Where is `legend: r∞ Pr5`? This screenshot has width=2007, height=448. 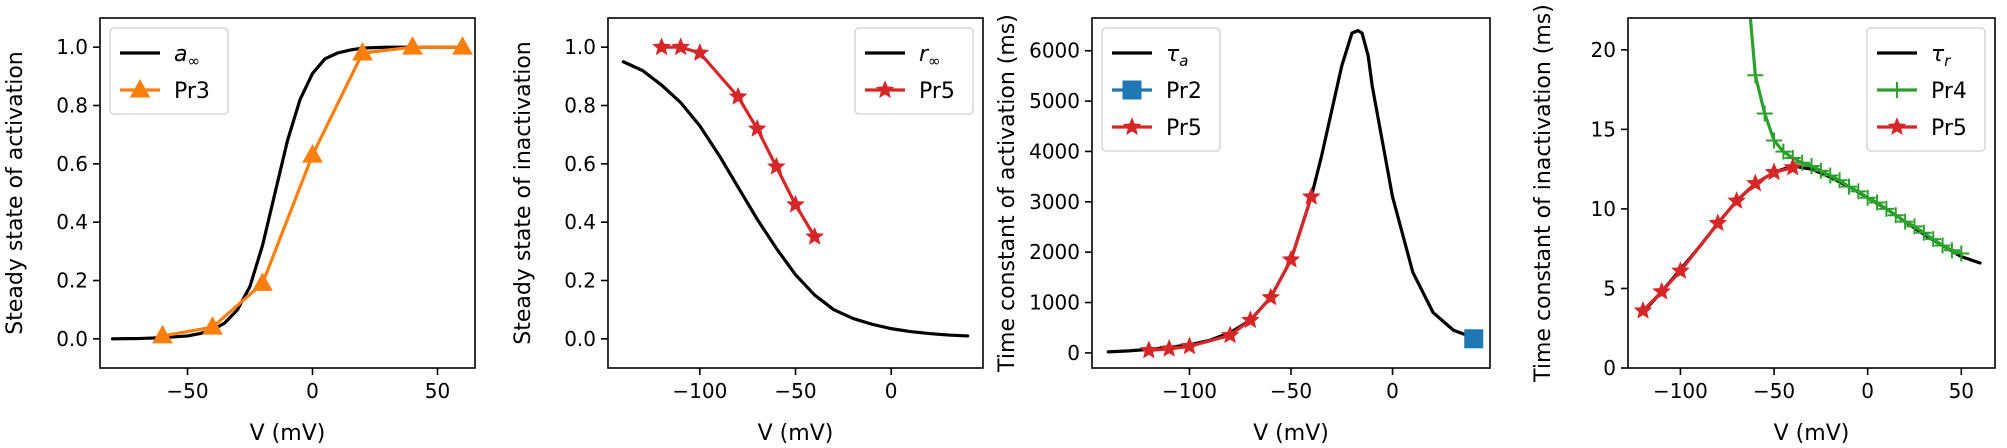 legend: r∞ Pr5 is located at coordinates (914, 71).